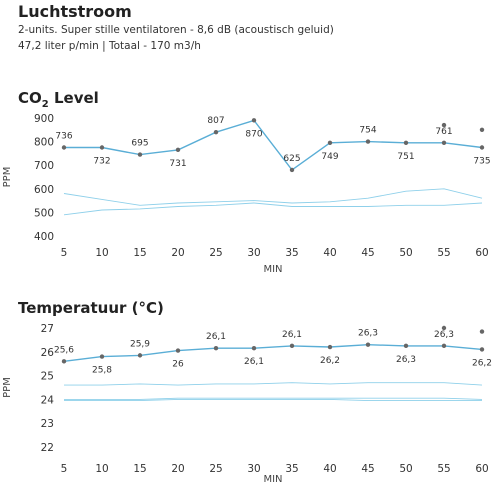 This screenshot has width=500, height=483. Describe the element at coordinates (64, 253) in the screenshot. I see `chart1-x-tick-label: 5` at that location.